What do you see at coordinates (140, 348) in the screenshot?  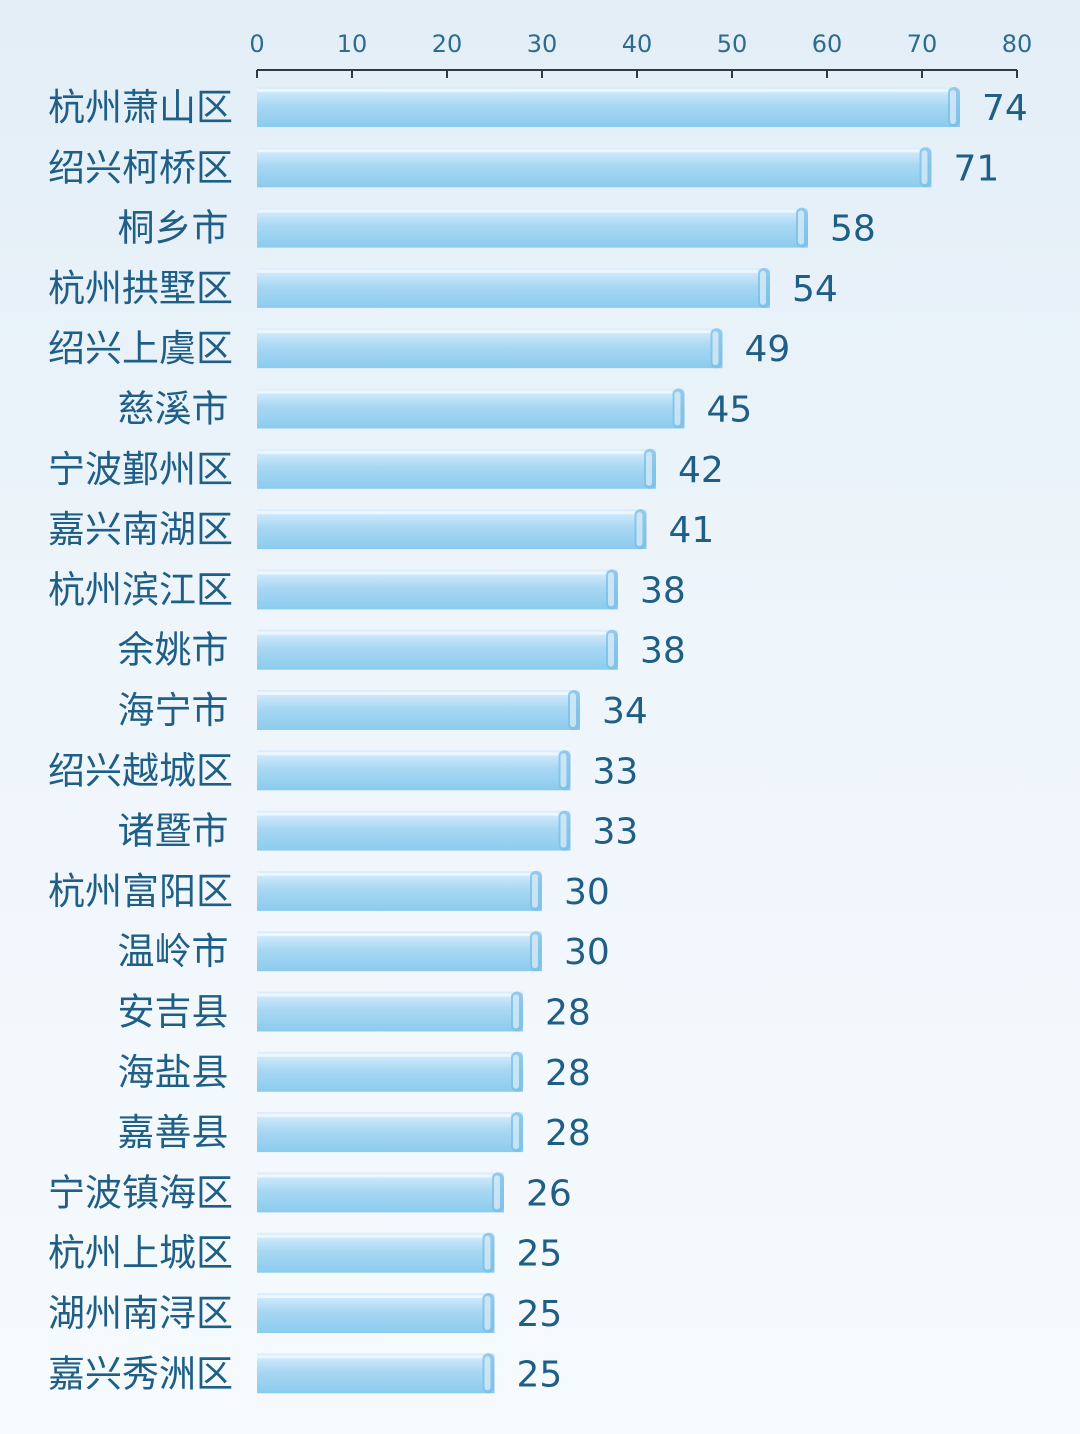 I see `category-label: 绍兴上虞区` at bounding box center [140, 348].